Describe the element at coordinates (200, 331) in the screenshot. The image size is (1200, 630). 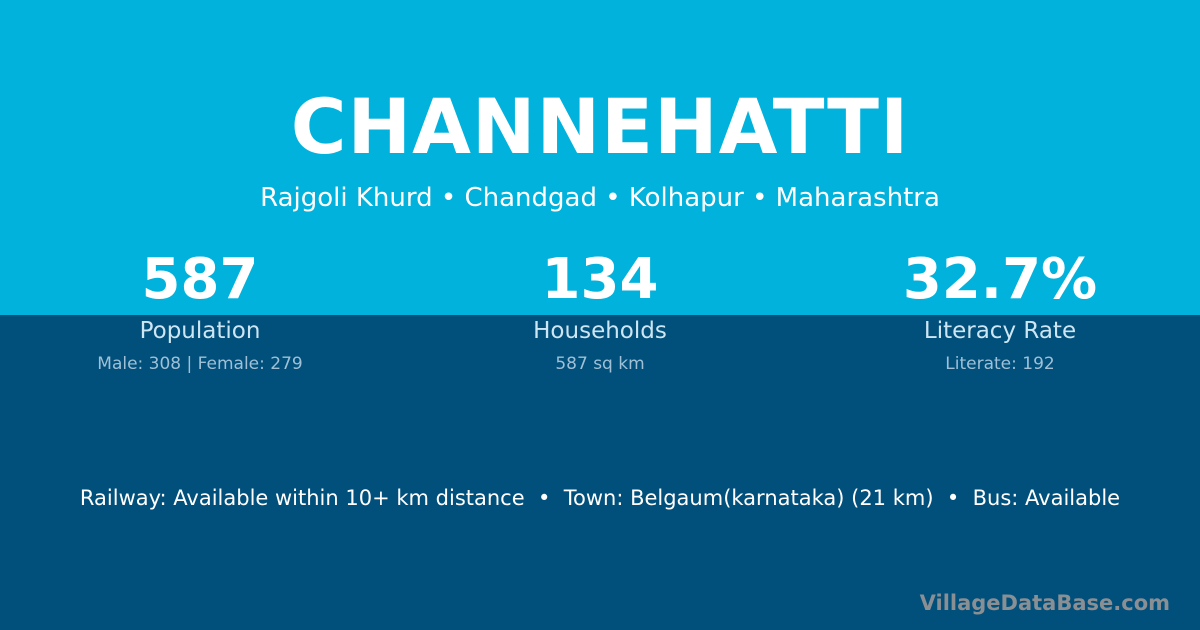
I see `stat-label: Population` at that location.